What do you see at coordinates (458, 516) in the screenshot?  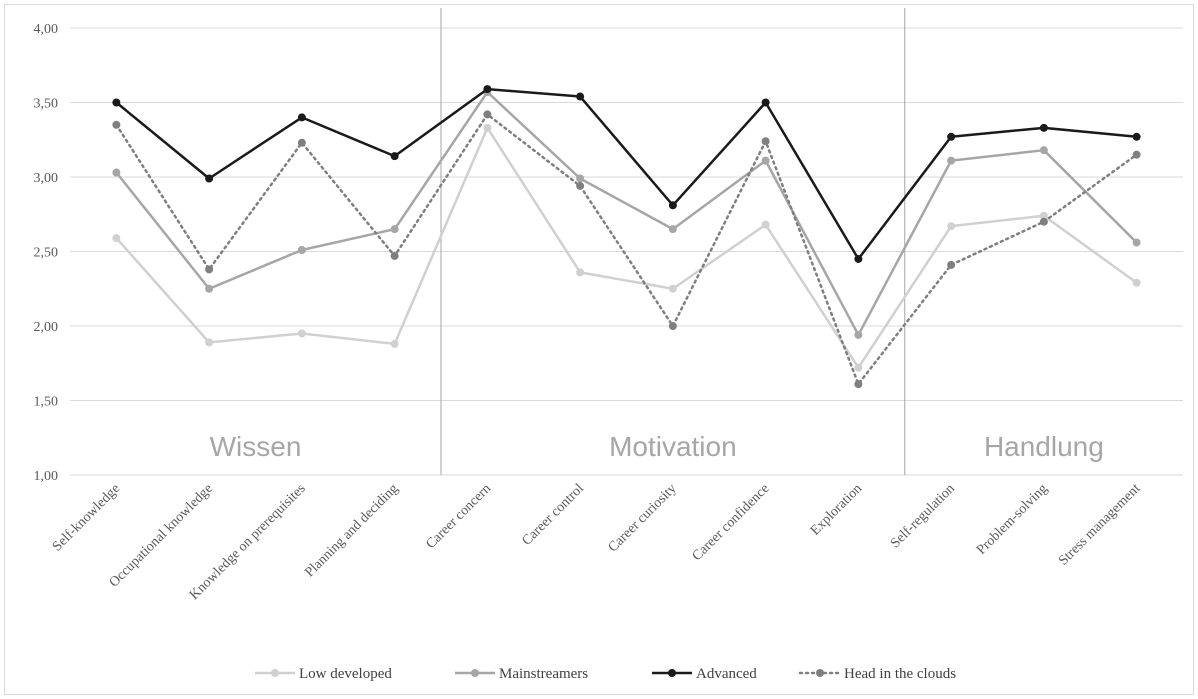 I see `x-tick-label: Career concern` at bounding box center [458, 516].